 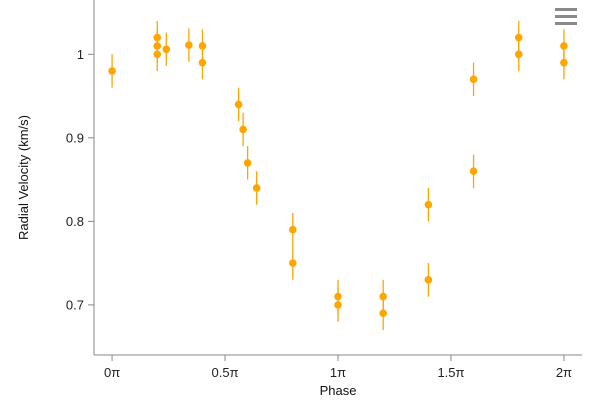 What do you see at coordinates (75, 221) in the screenshot?
I see `y-tick-label: 0.8` at bounding box center [75, 221].